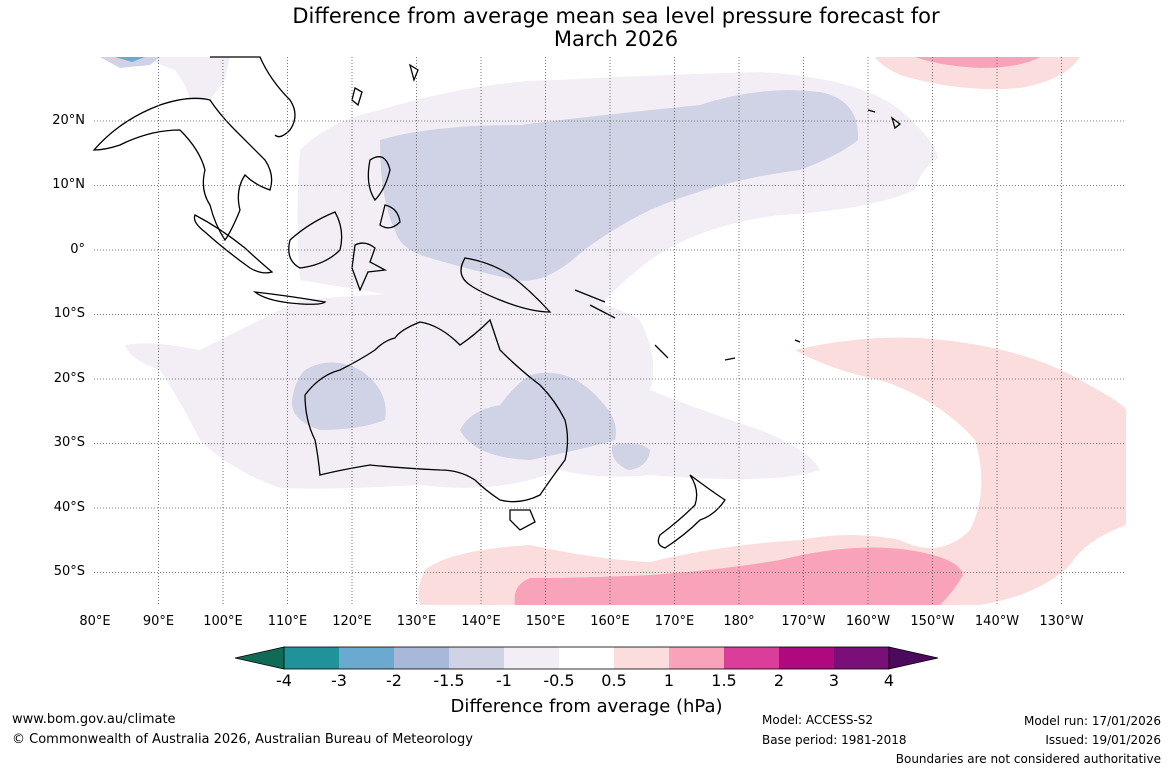 This screenshot has height=770, width=1173. I want to click on lon-label: 180°, so click(739, 621).